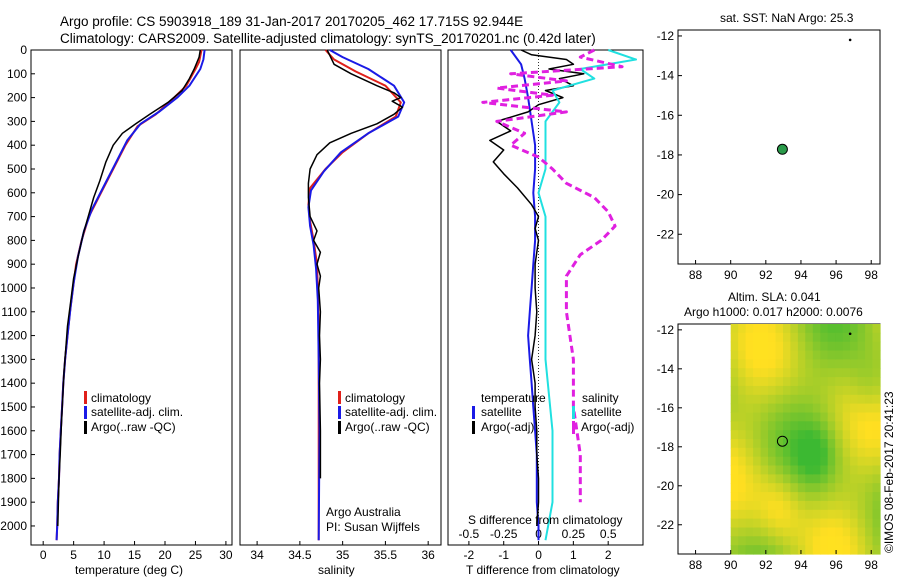 The height and width of the screenshot is (580, 900). I want to click on legend-label-t-argo: Argo(-adj), so click(507, 427).